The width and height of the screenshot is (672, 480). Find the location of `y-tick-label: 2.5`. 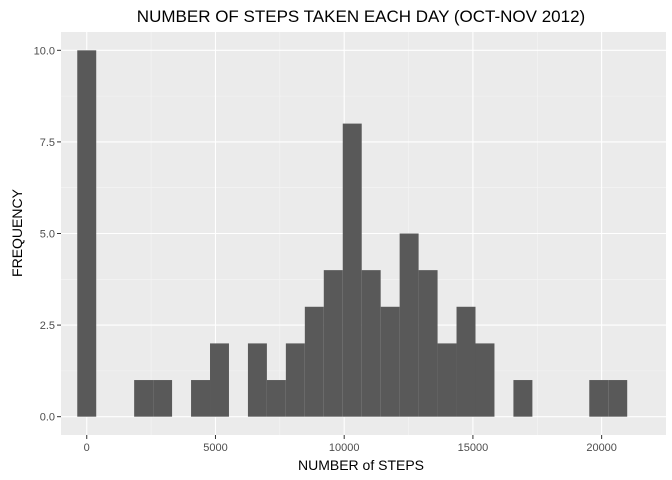

y-tick-label: 2.5 is located at coordinates (47, 326).